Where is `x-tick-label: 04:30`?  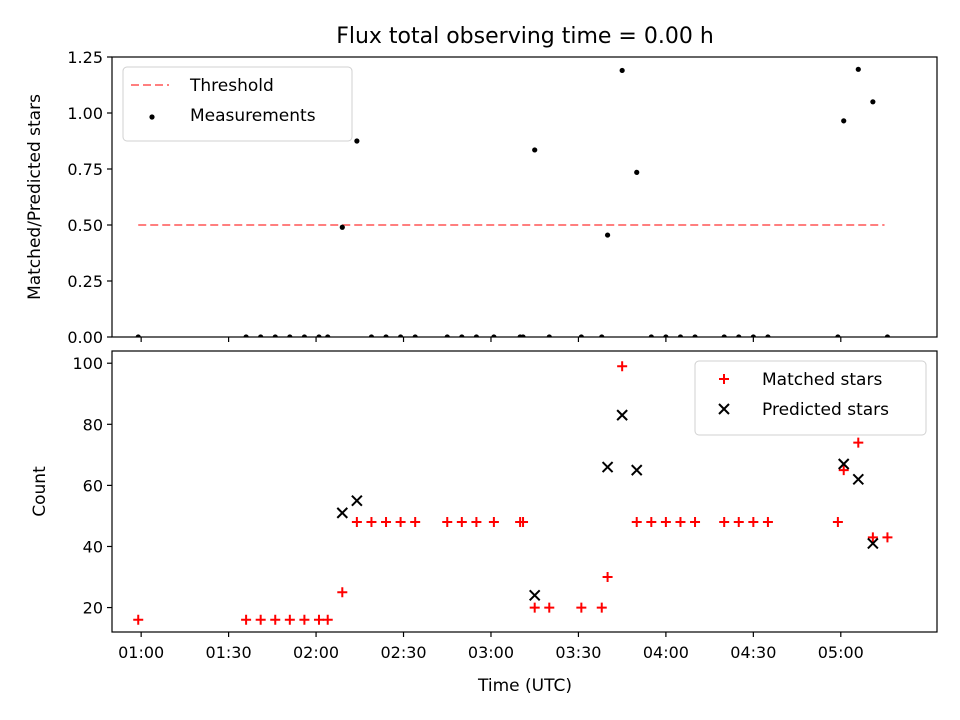
x-tick-label: 04:30 is located at coordinates (753, 652).